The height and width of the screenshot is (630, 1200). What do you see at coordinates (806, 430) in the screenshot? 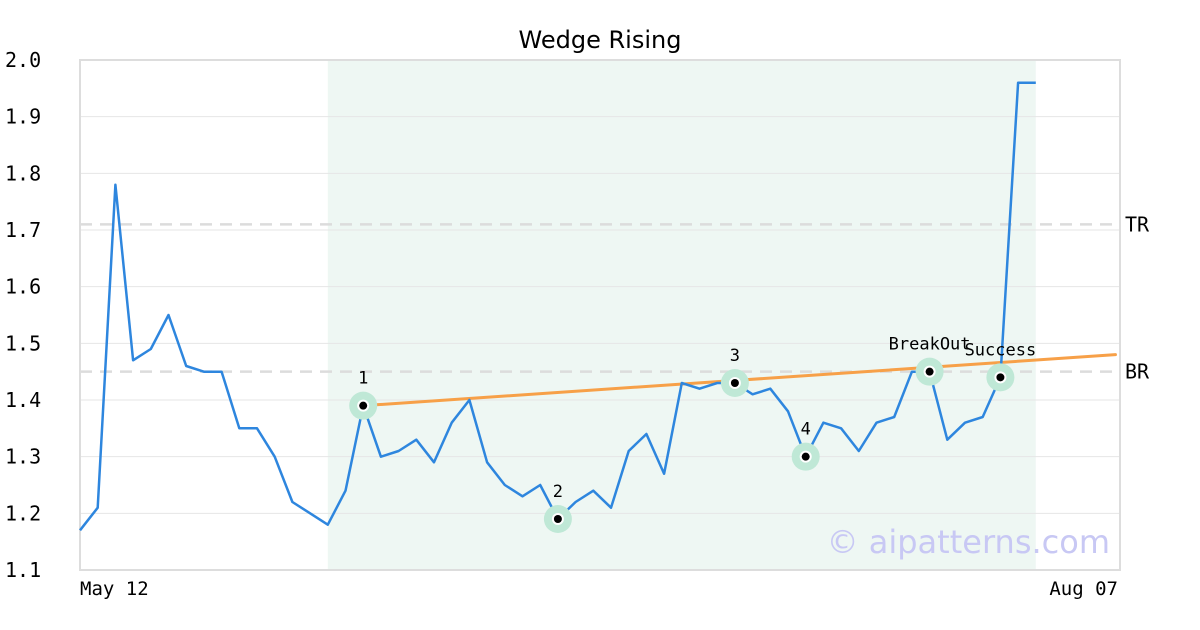
I see `pattern-point-label: 4` at bounding box center [806, 430].